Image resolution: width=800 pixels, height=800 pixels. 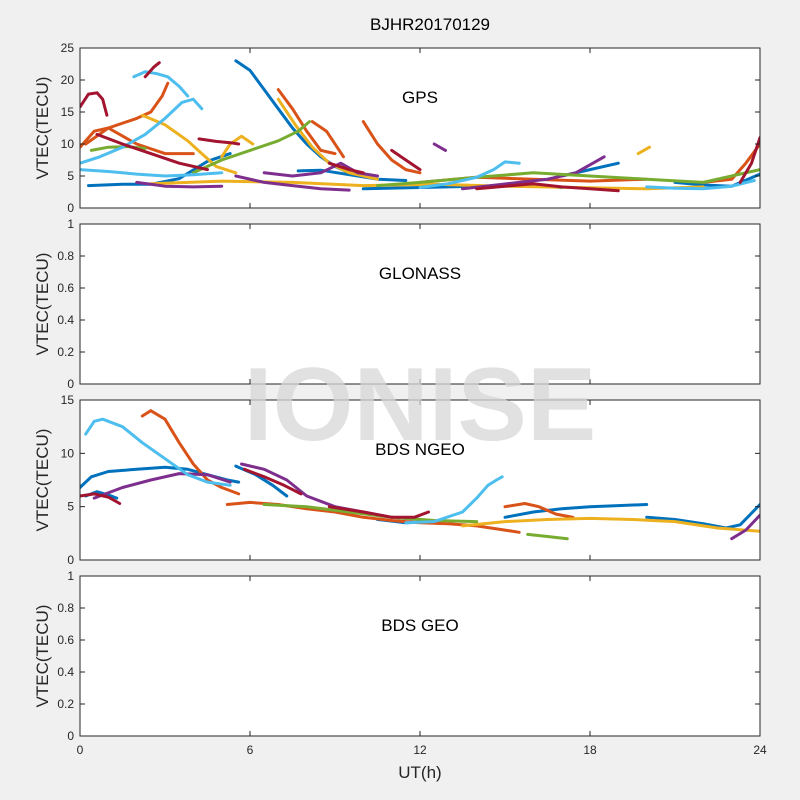 What do you see at coordinates (760, 750) in the screenshot?
I see `x-tick-label-4: 24` at bounding box center [760, 750].